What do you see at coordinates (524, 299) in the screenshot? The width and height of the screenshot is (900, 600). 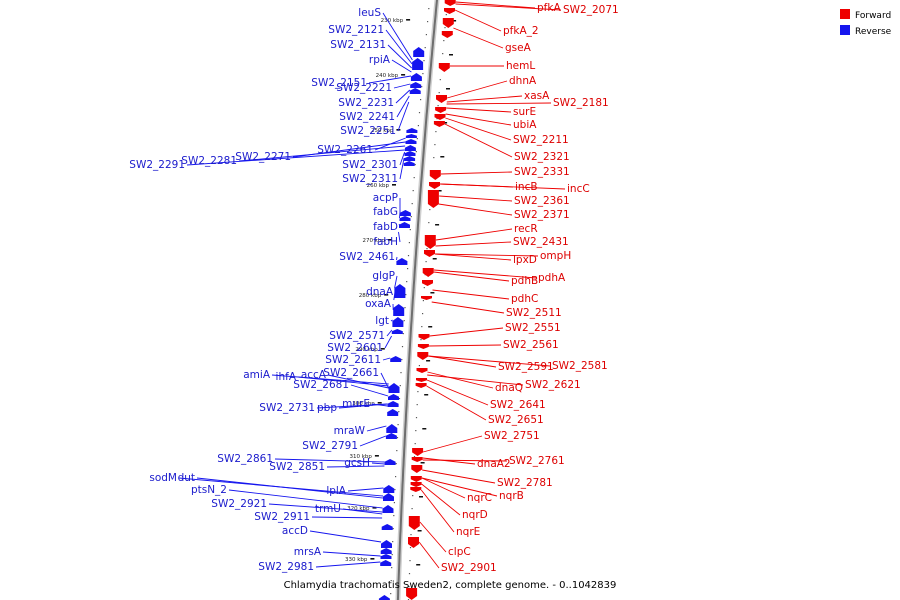 I see `forward-gene-label: pdhC` at bounding box center [524, 299].